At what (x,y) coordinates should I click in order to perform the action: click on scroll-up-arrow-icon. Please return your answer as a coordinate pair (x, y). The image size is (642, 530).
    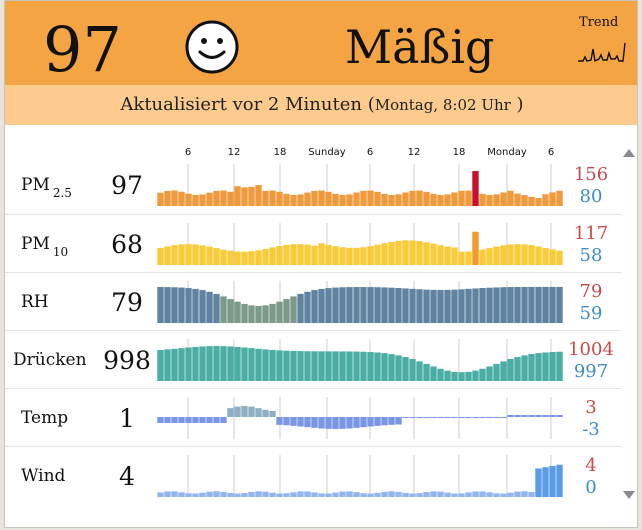
    Looking at the image, I should click on (629, 153).